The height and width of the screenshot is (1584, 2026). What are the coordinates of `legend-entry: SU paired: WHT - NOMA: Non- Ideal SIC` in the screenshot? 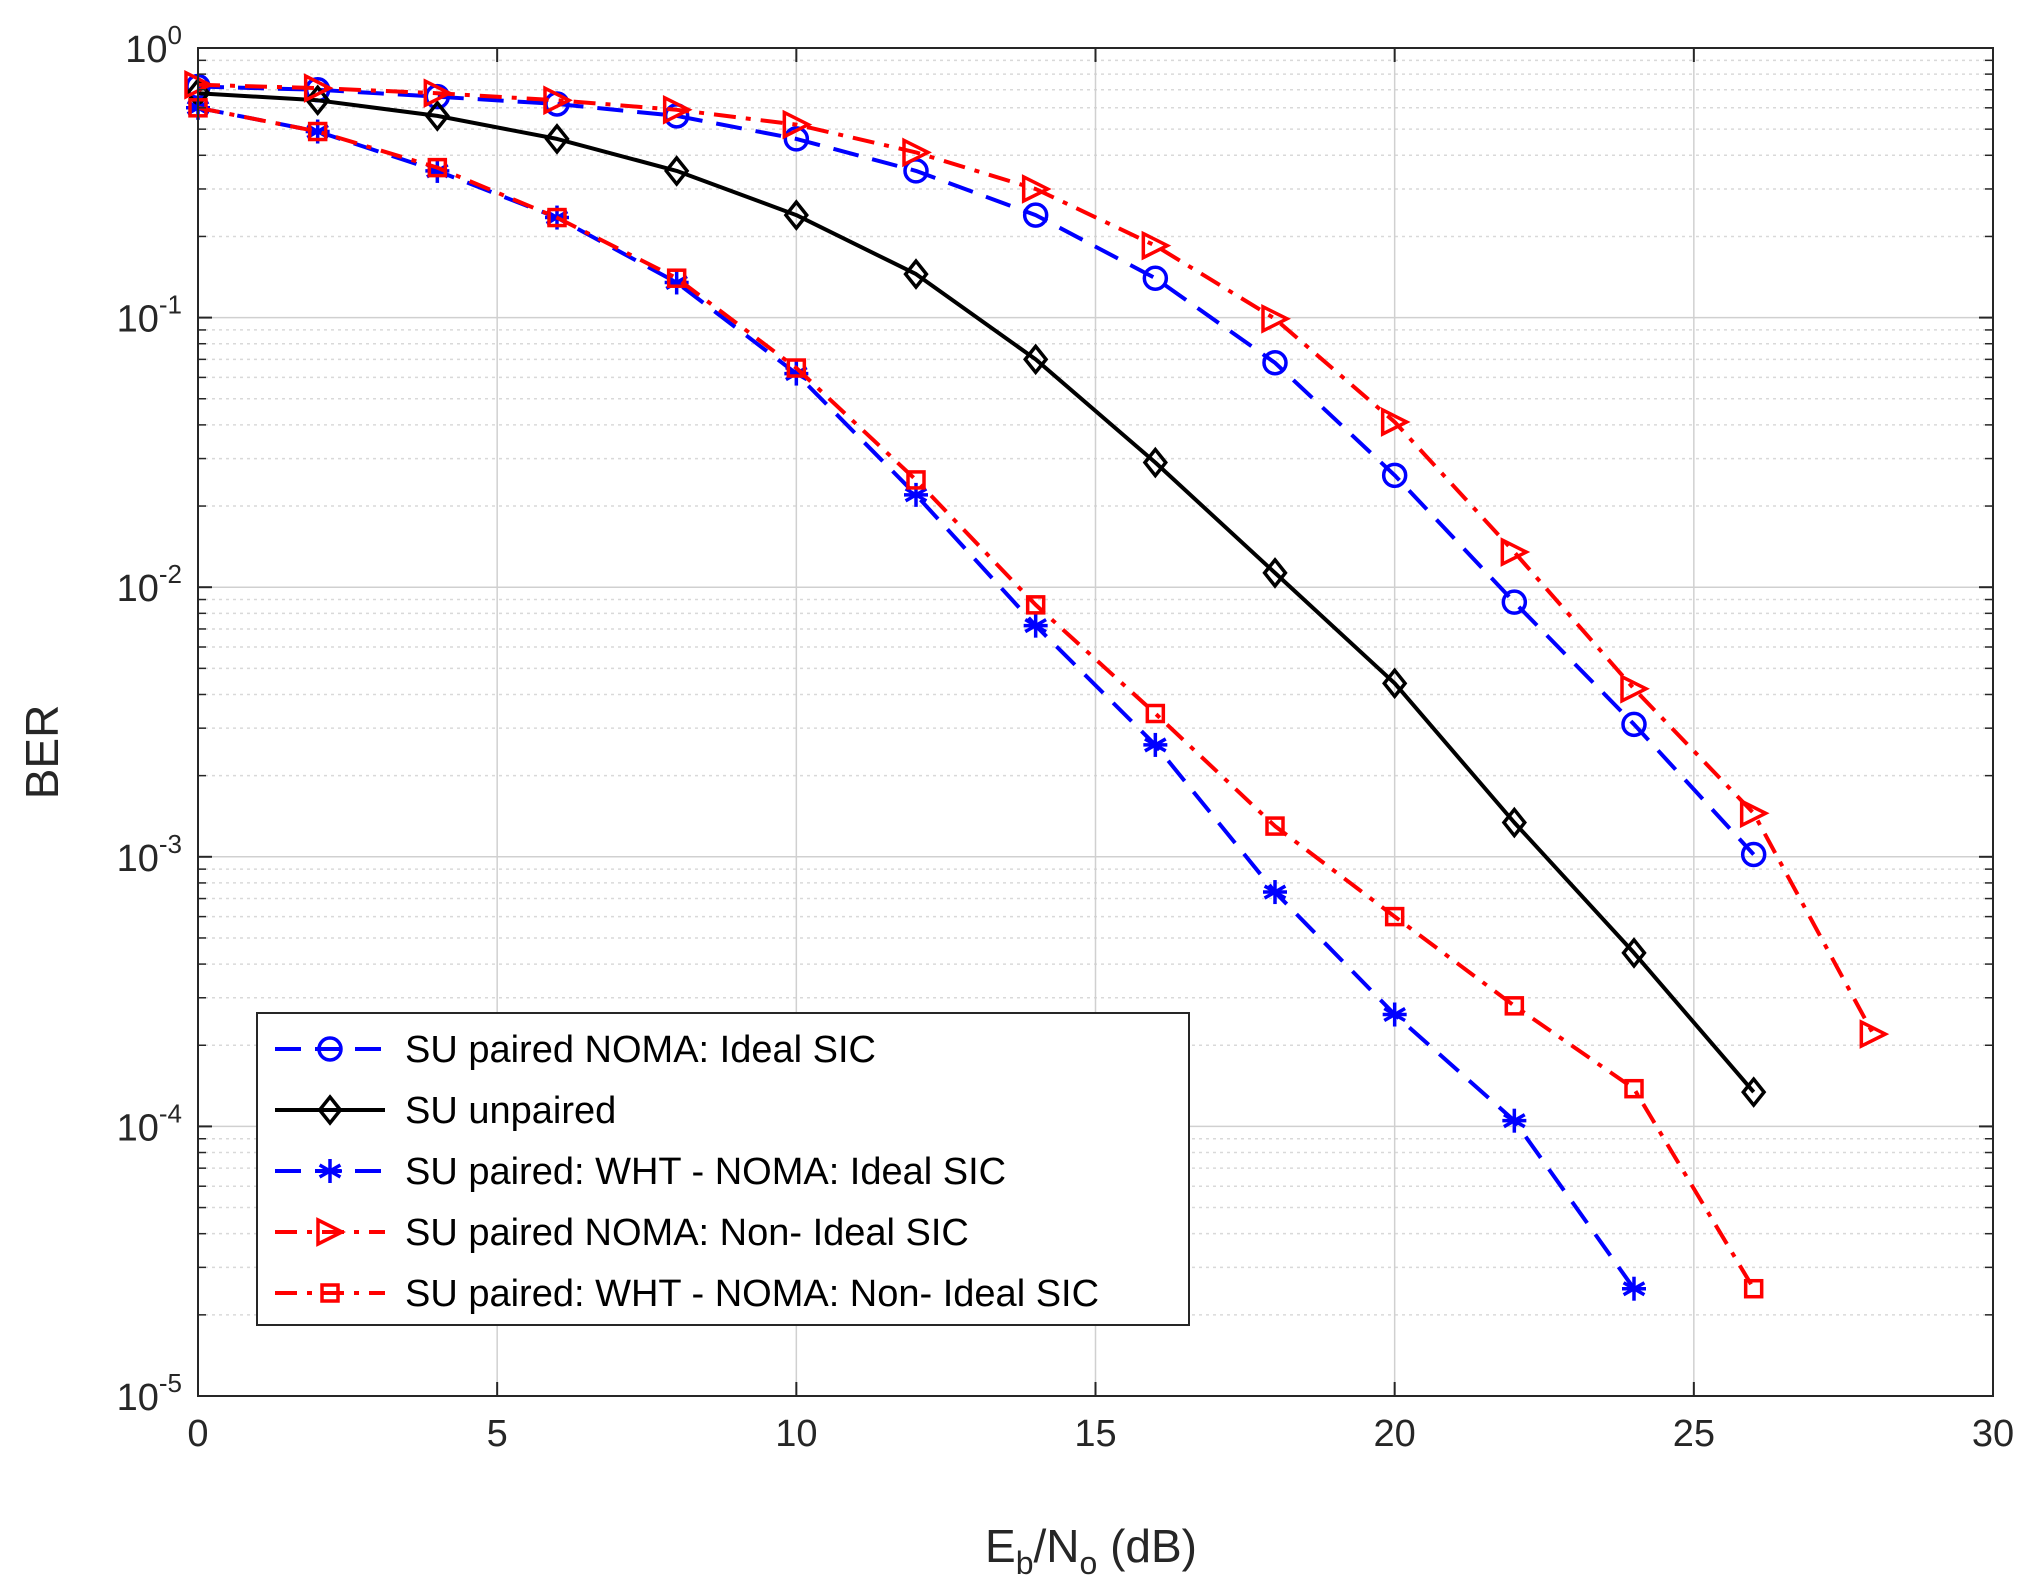 It's located at (687, 1294).